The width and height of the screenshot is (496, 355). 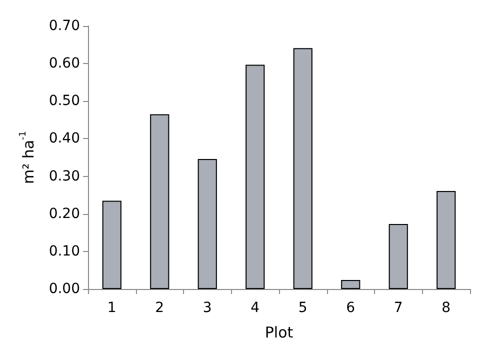 What do you see at coordinates (398, 308) in the screenshot?
I see `x-tick-label: 7` at bounding box center [398, 308].